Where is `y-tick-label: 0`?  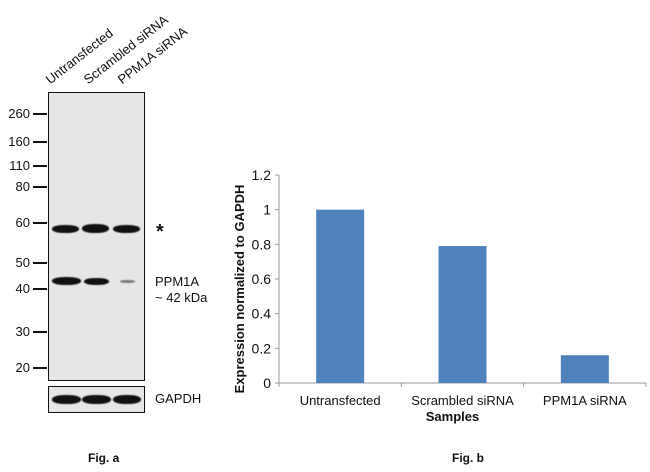 y-tick-label: 0 is located at coordinates (267, 383).